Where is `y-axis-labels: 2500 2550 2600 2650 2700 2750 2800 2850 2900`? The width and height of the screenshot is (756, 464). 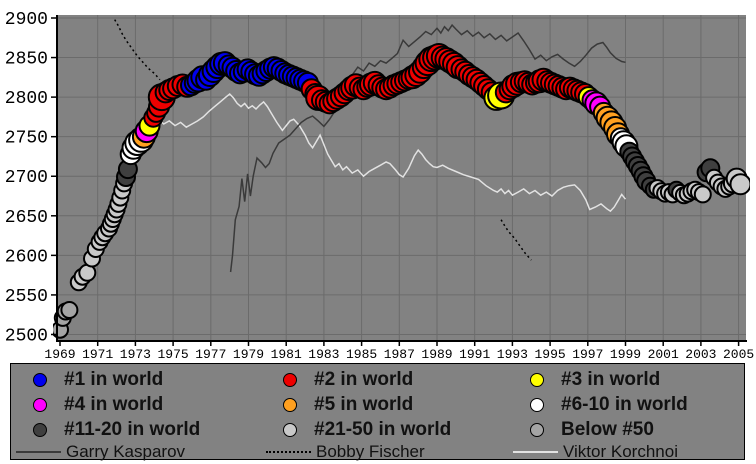 y-axis-labels: 2500 2550 2600 2650 2700 2750 2800 2850 2900 is located at coordinates (26, 178).